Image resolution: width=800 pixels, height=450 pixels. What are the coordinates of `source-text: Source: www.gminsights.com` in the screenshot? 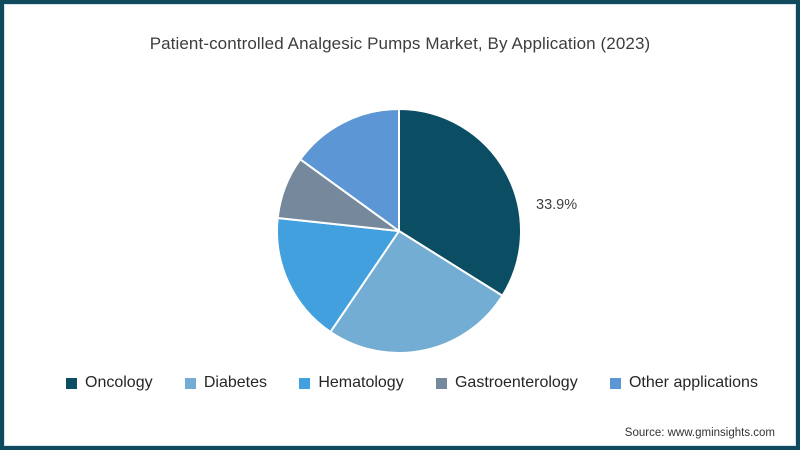 It's located at (699, 433).